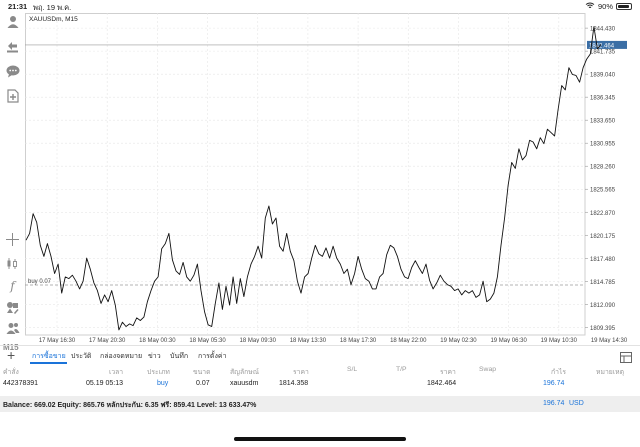  I want to click on col-profit: กำไร, so click(559, 372).